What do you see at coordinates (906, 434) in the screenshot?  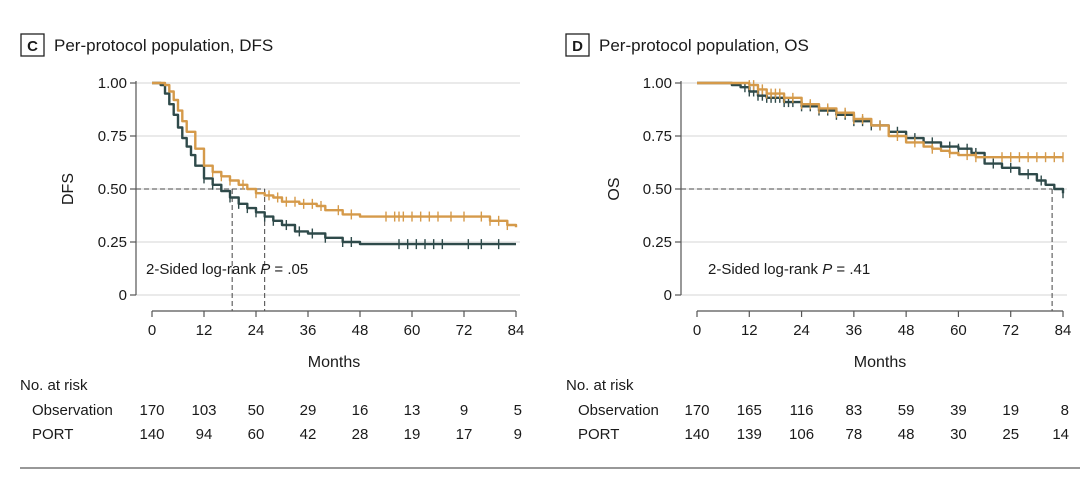 I see `risk-value-port: 48` at bounding box center [906, 434].